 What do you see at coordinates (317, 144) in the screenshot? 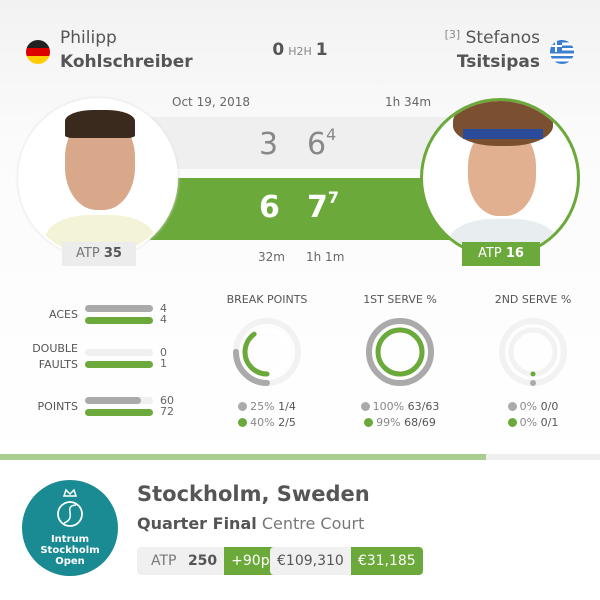
I see `p1-set2-games: 6` at bounding box center [317, 144].